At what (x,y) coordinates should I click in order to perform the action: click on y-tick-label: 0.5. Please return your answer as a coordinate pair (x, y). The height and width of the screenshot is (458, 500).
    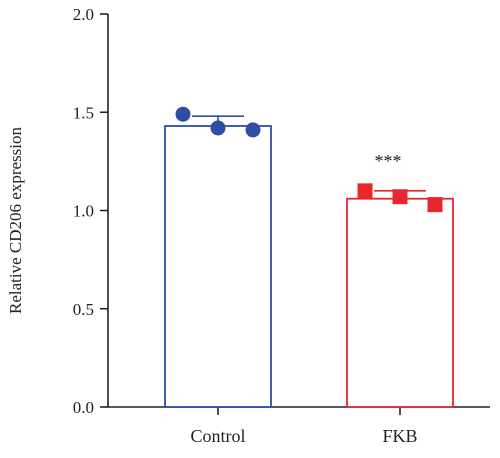
    Looking at the image, I should click on (83, 309).